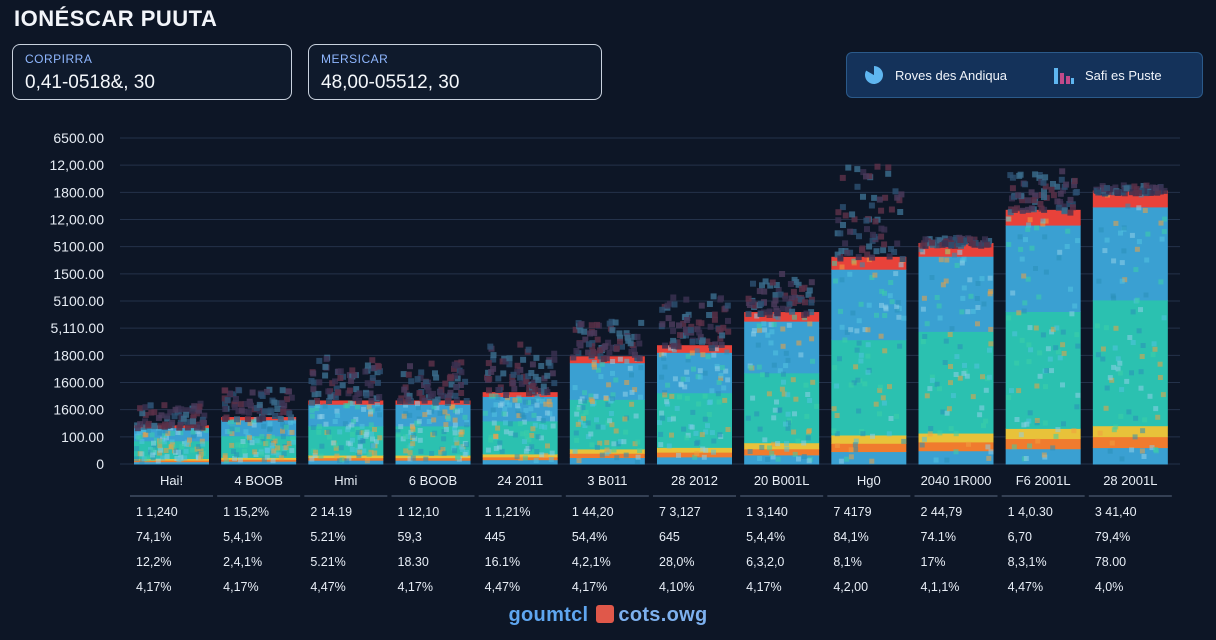 This screenshot has width=1216, height=640. Describe the element at coordinates (171, 480) in the screenshot. I see `x-tick-label: Hai!` at that location.